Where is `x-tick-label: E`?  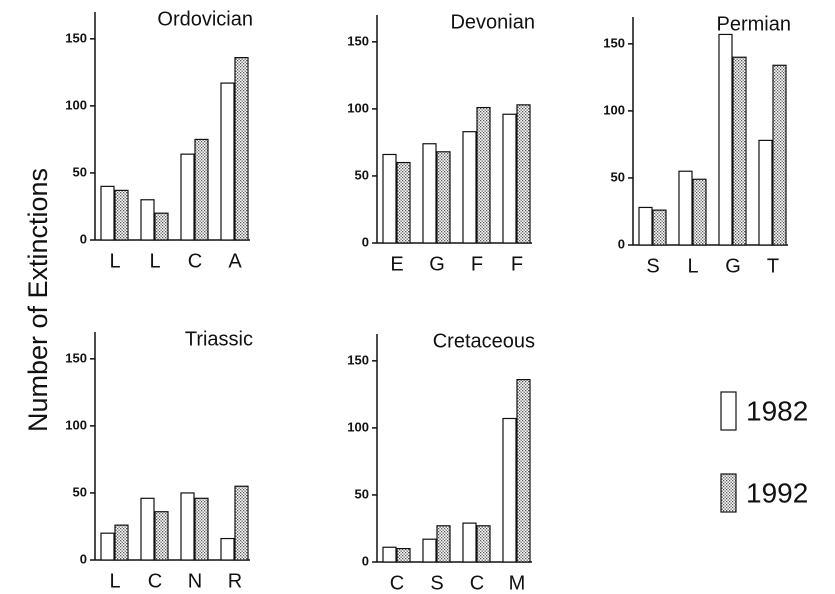
x-tick-label: E is located at coordinates (396, 264).